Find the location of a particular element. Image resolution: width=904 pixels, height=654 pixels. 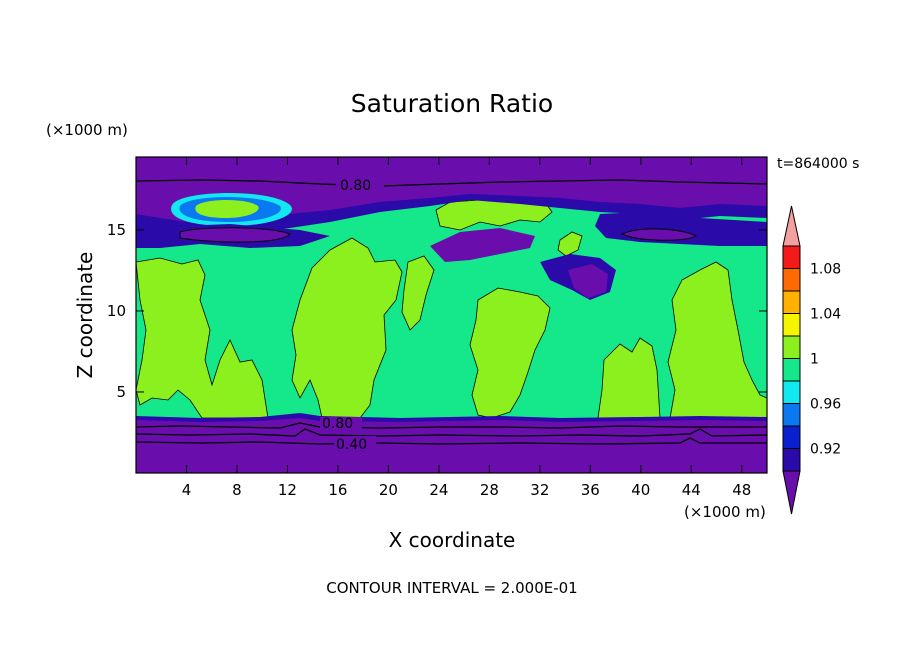

colorbar-tick-label: 0.92 is located at coordinates (825, 450).